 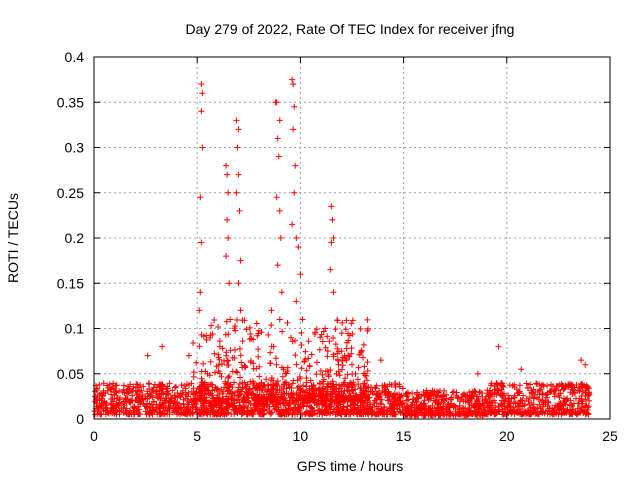 What do you see at coordinates (301, 436) in the screenshot?
I see `x-tick-label: 10` at bounding box center [301, 436].